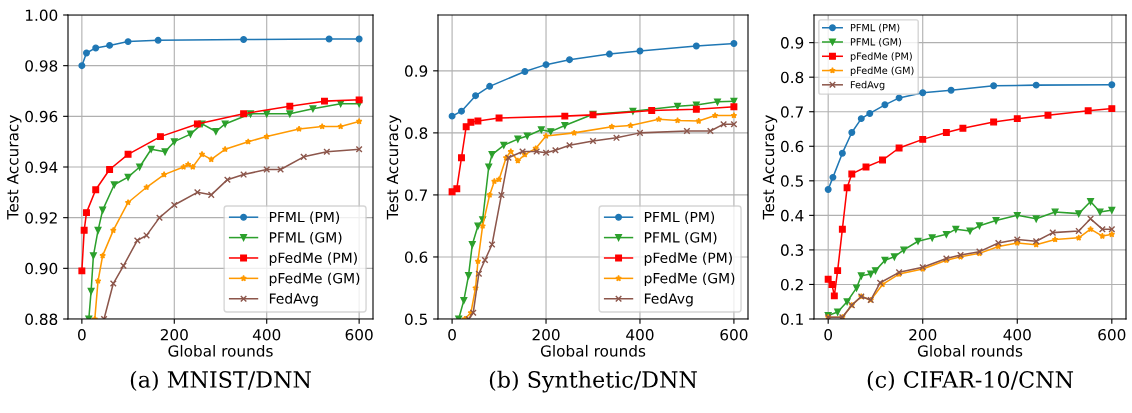 This screenshot has height=413, width=1132. What do you see at coordinates (220, 381) in the screenshot?
I see `text: (a) MNIST/DNN` at bounding box center [220, 381].